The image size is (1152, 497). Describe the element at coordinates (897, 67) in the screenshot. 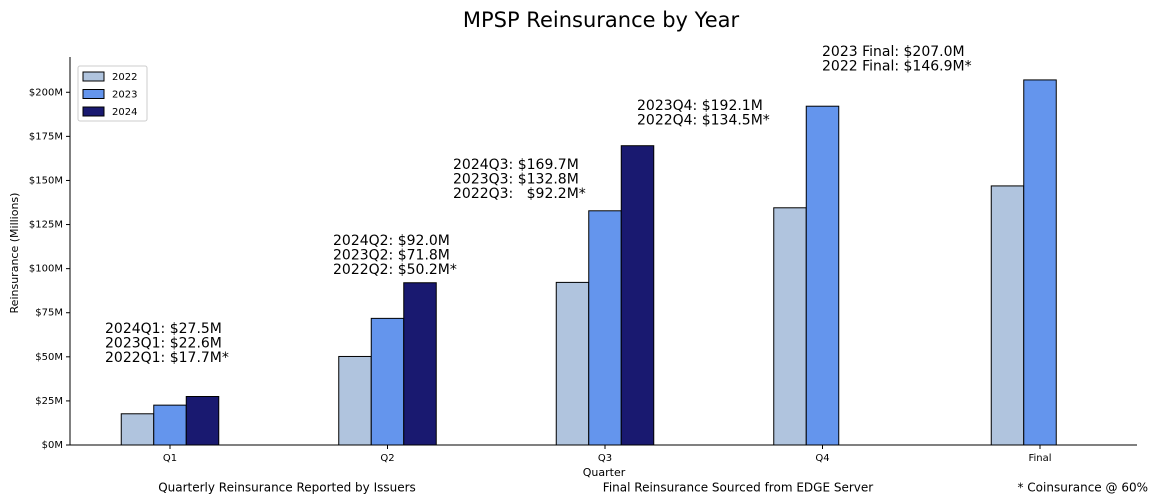

I see `annotation: 2022 Final: $146.9M*` at that location.